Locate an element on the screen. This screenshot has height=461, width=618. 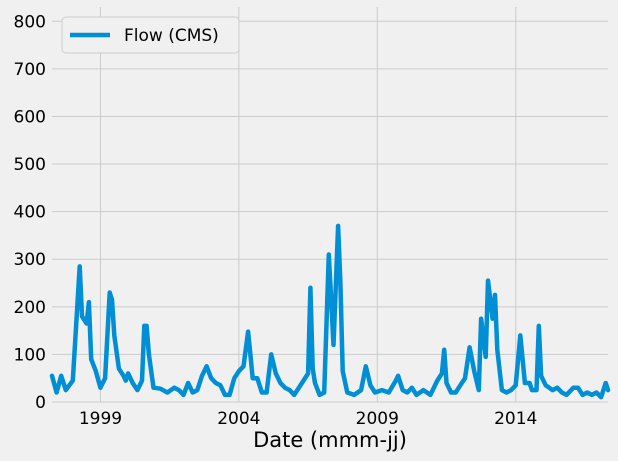
x-tick-label: 2009 is located at coordinates (377, 419).